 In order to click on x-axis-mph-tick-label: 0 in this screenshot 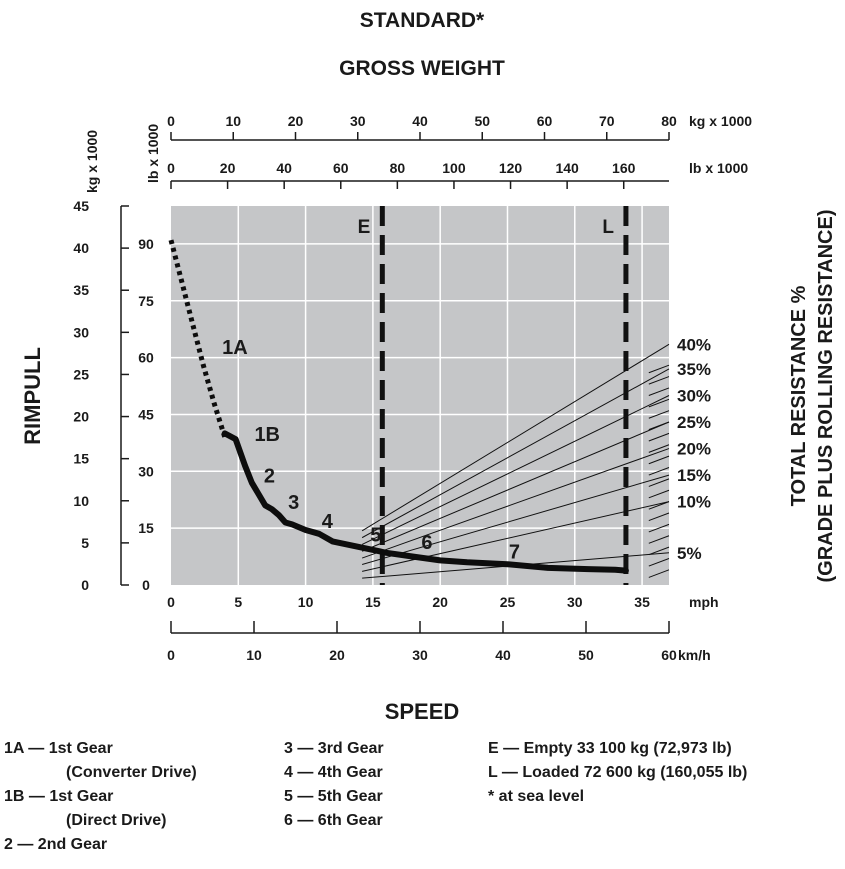, I will do `click(171, 602)`.